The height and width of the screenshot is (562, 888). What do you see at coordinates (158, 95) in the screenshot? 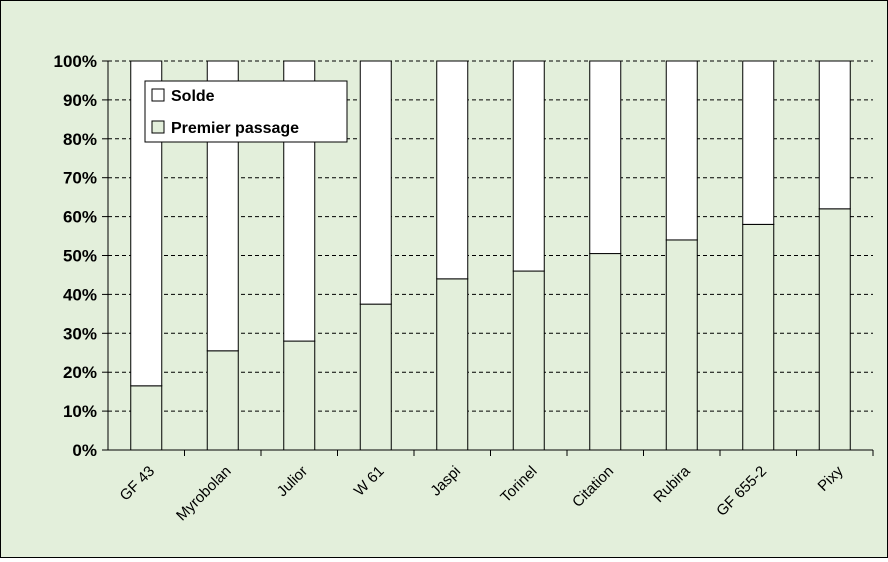
I see `legend-swatch-solde` at bounding box center [158, 95].